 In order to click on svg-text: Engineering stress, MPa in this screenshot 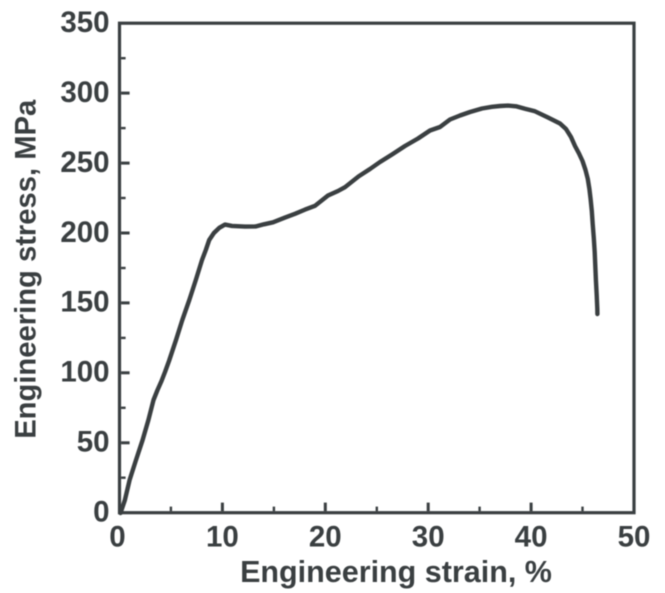, I will do `click(27, 269)`.